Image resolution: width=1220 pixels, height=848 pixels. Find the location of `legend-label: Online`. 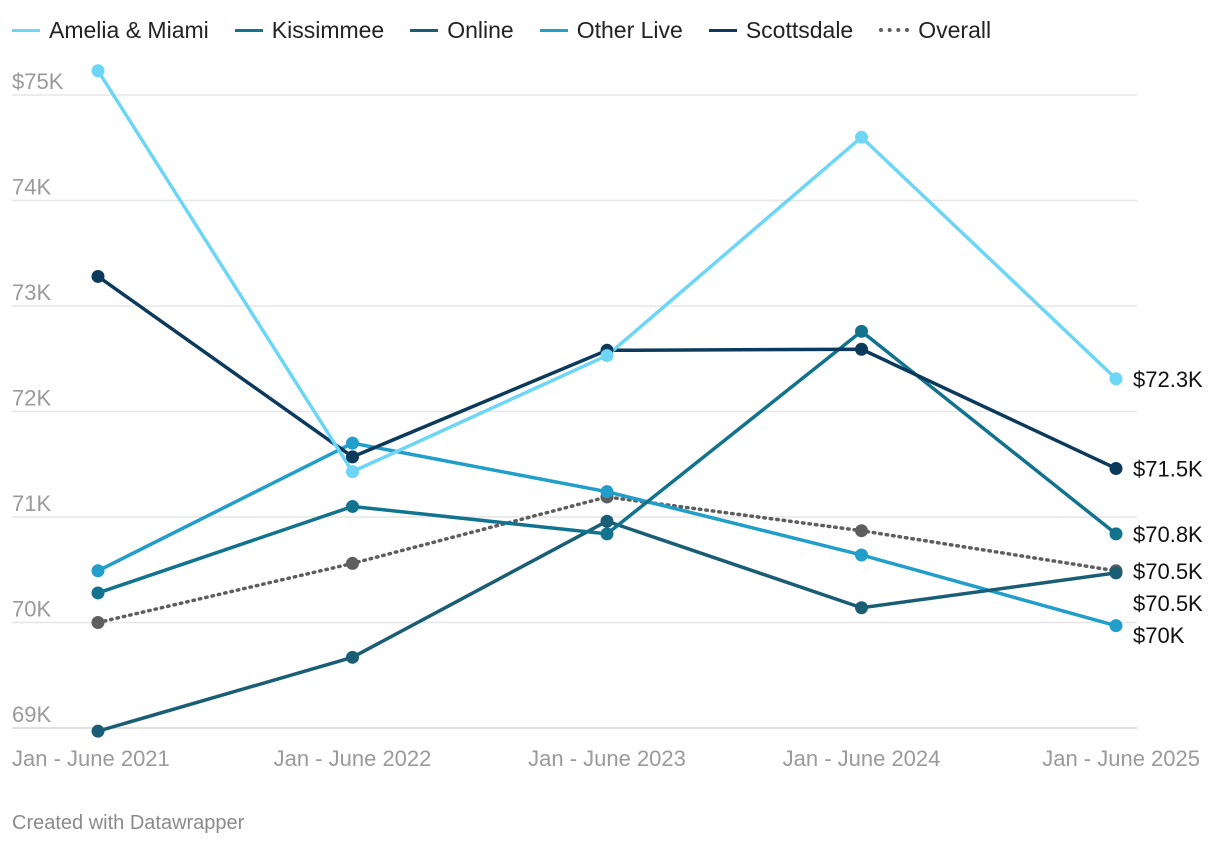

legend-label: Online is located at coordinates (480, 29).